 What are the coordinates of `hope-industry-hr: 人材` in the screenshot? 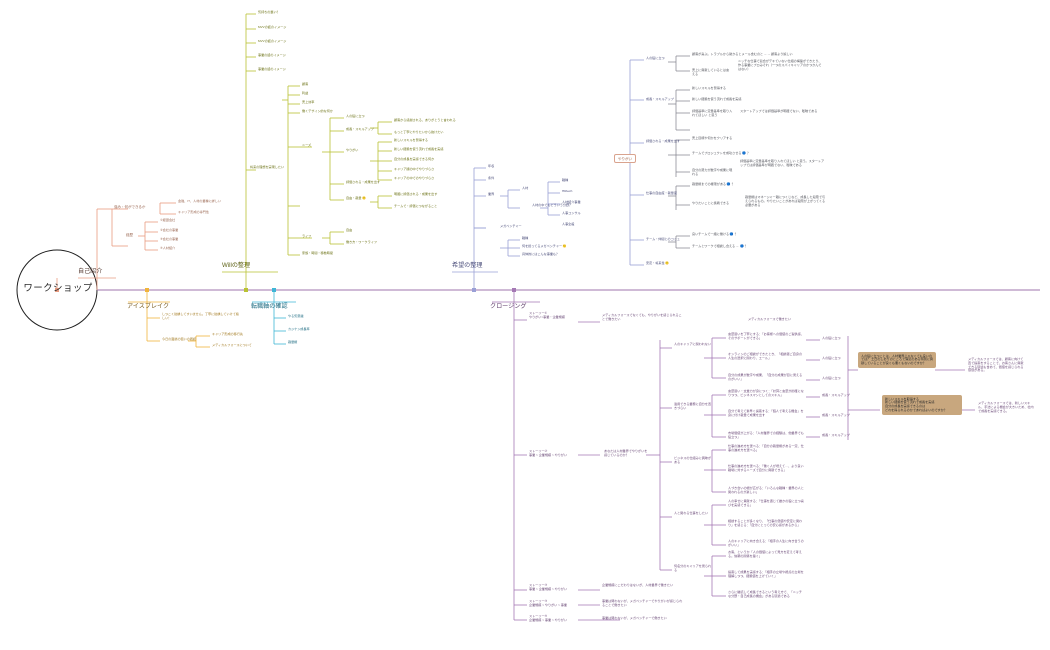 It's located at (525, 188).